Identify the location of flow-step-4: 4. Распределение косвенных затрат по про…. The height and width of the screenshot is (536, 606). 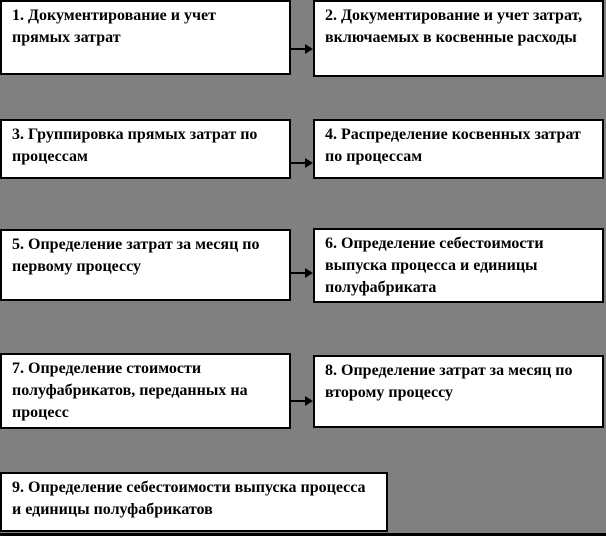
(458, 149).